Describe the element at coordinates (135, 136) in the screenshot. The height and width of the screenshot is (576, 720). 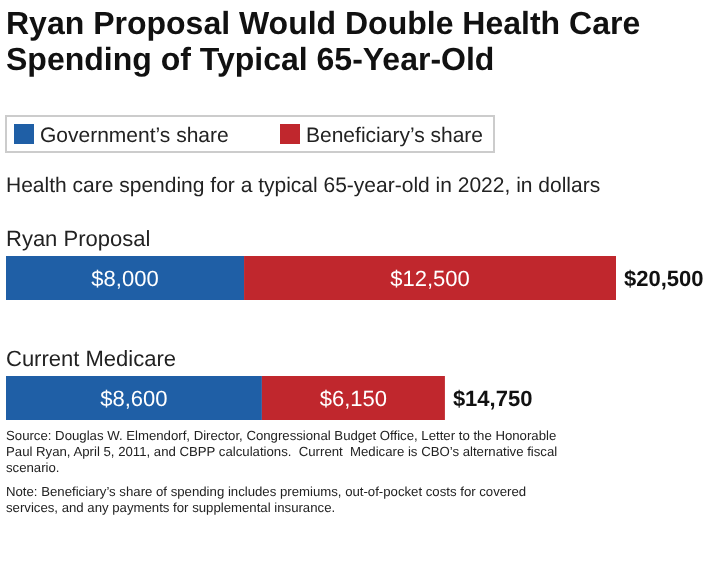
I see `legend-label: Government’s share` at that location.